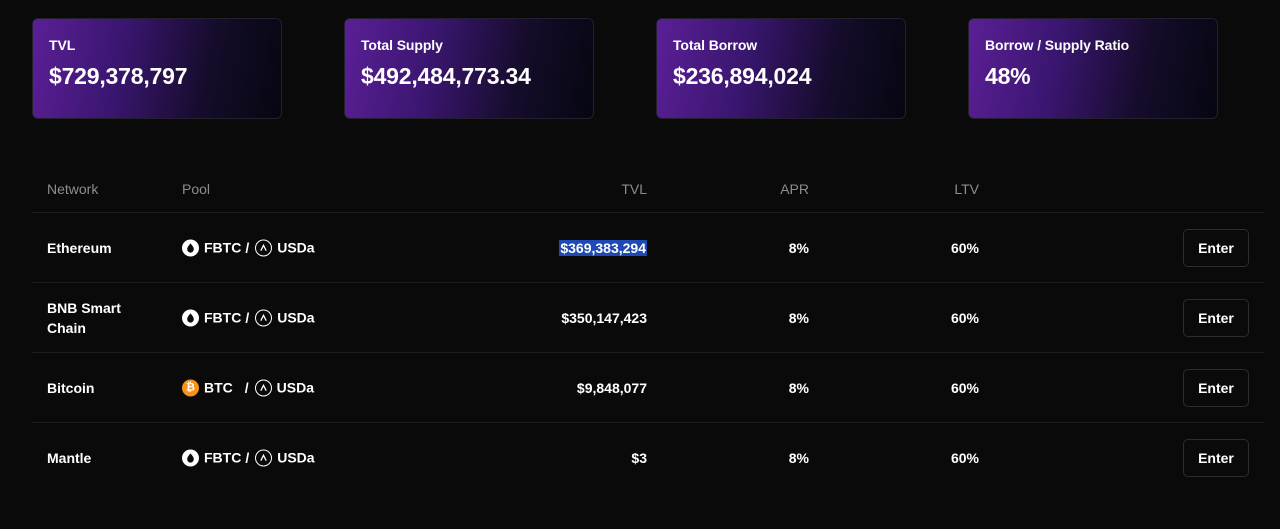 Image resolution: width=1280 pixels, height=529 pixels. What do you see at coordinates (742, 76) in the screenshot?
I see `stat-value: $236,894,024` at bounding box center [742, 76].